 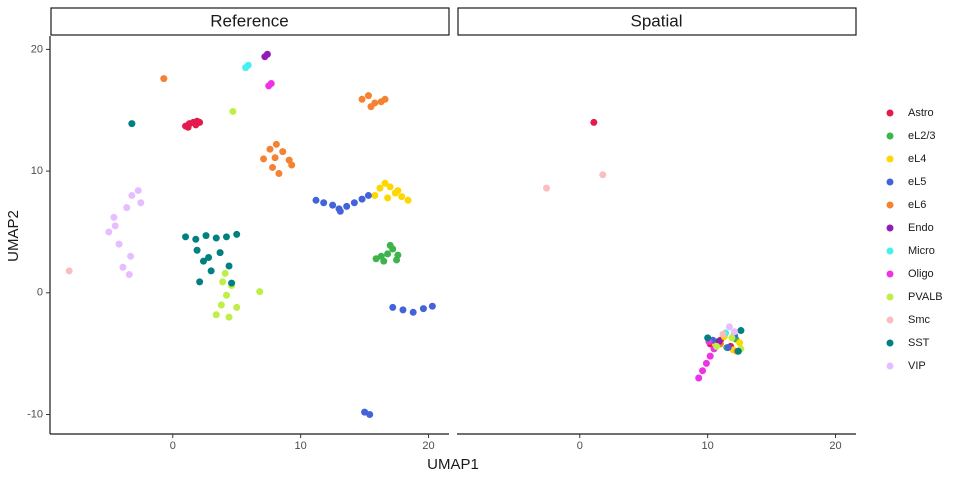 What do you see at coordinates (37, 171) in the screenshot?
I see `y-tick-label: 10` at bounding box center [37, 171].